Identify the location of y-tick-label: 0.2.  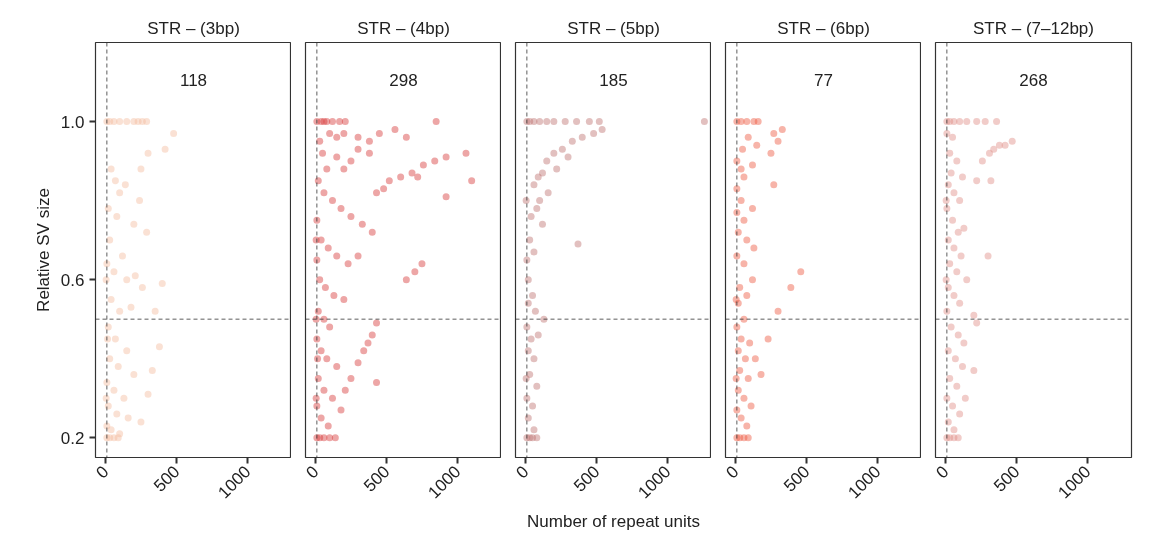
(72, 438).